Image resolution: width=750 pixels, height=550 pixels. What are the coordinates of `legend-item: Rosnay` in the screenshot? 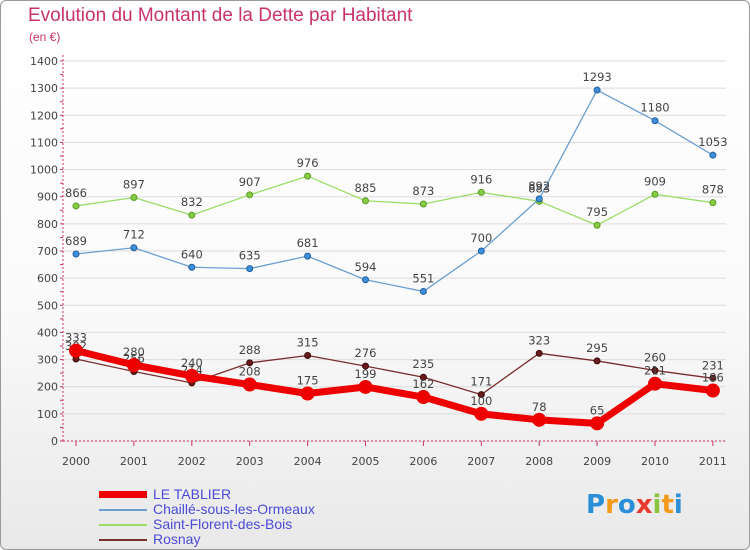 It's located at (207, 539).